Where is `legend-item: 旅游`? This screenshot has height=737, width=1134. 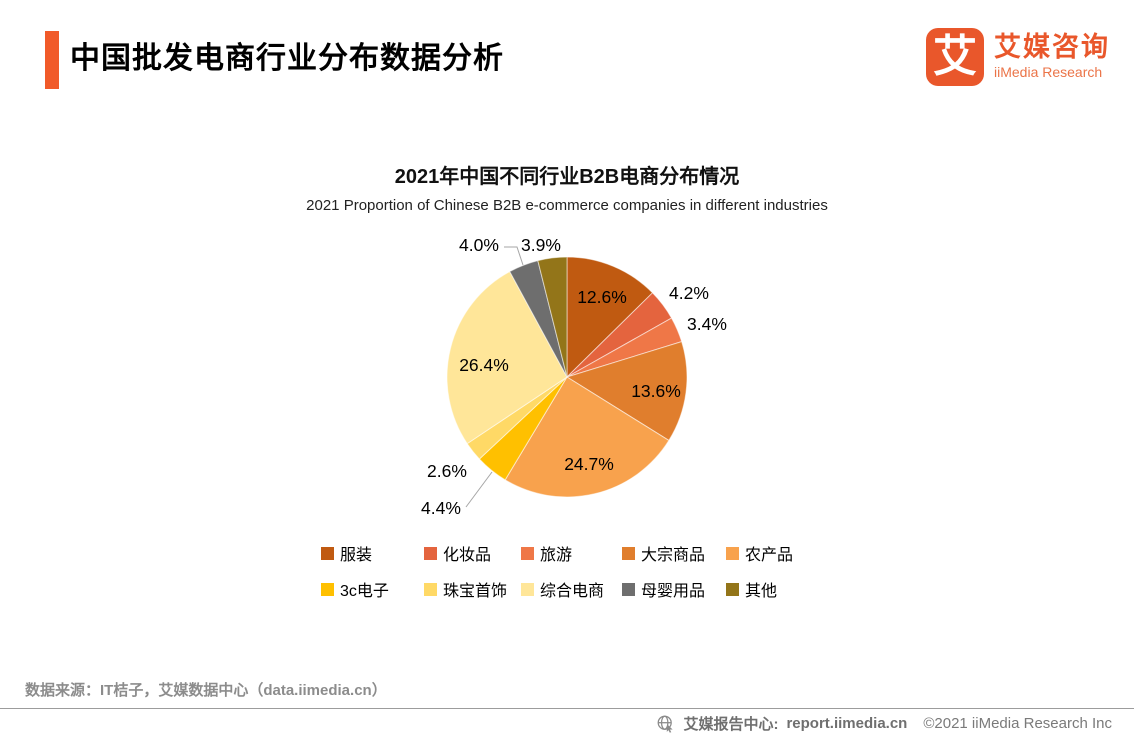
legend-item: 旅游 is located at coordinates (546, 553).